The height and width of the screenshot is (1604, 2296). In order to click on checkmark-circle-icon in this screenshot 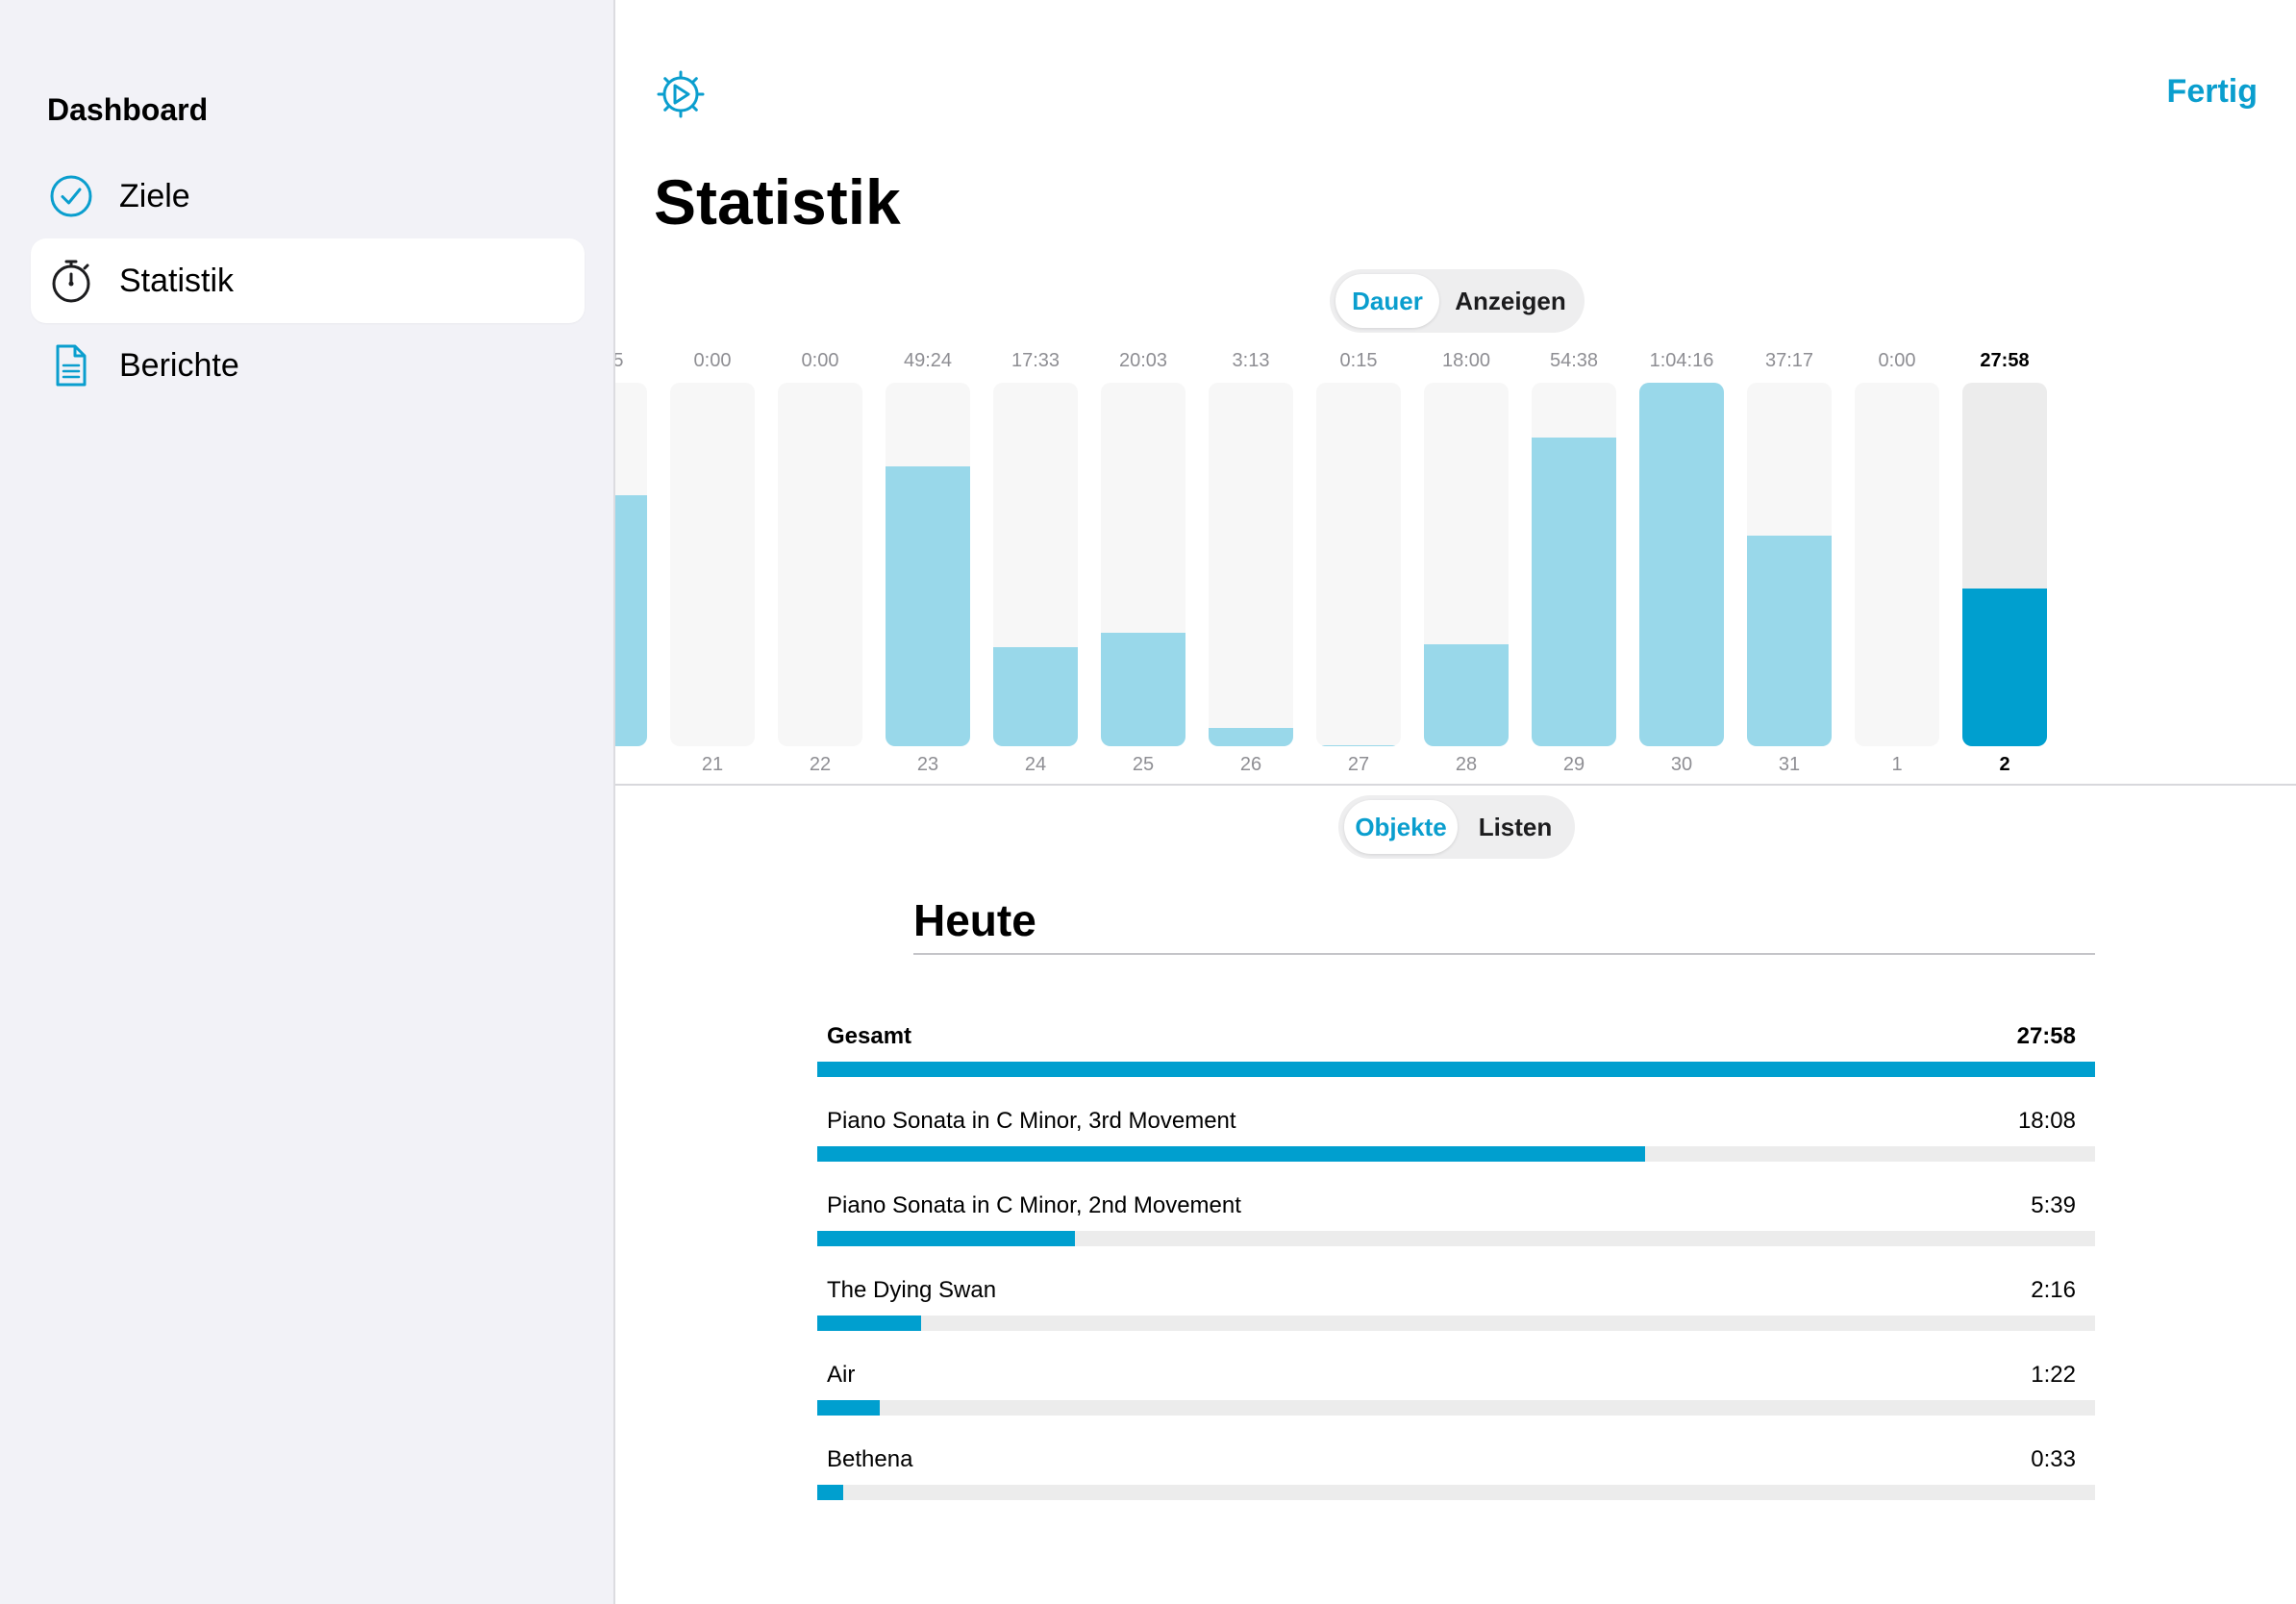, I will do `click(71, 196)`.